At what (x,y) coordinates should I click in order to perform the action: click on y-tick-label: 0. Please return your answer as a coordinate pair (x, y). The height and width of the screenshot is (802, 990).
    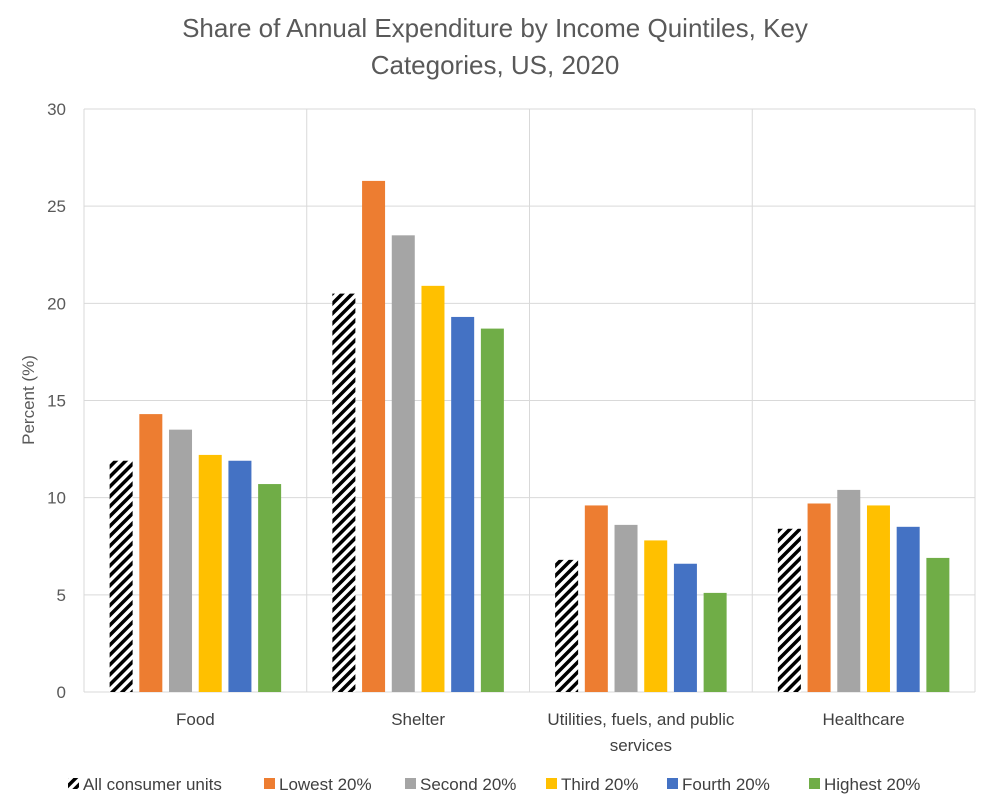
    Looking at the image, I should click on (61, 692).